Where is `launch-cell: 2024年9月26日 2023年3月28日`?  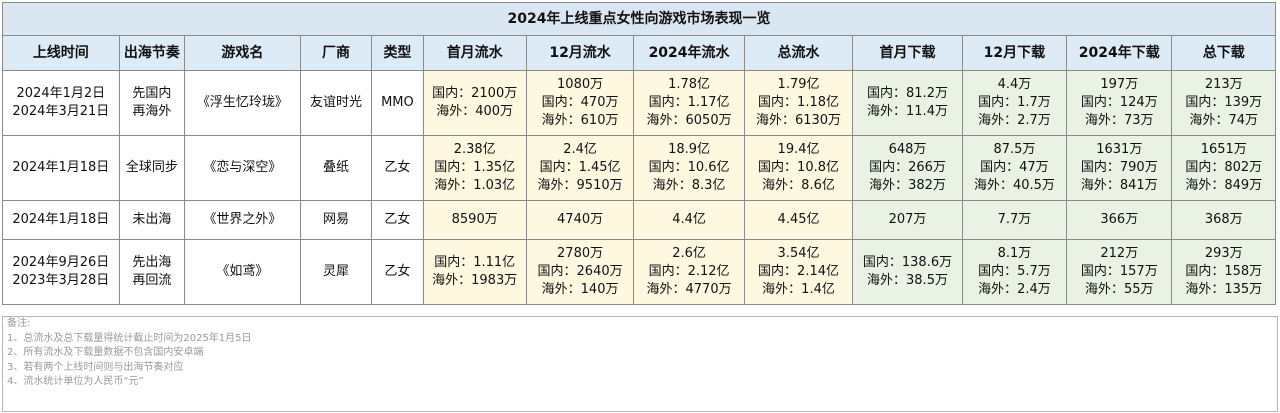 launch-cell: 2024年9月26日 2023年3月28日 is located at coordinates (61, 272).